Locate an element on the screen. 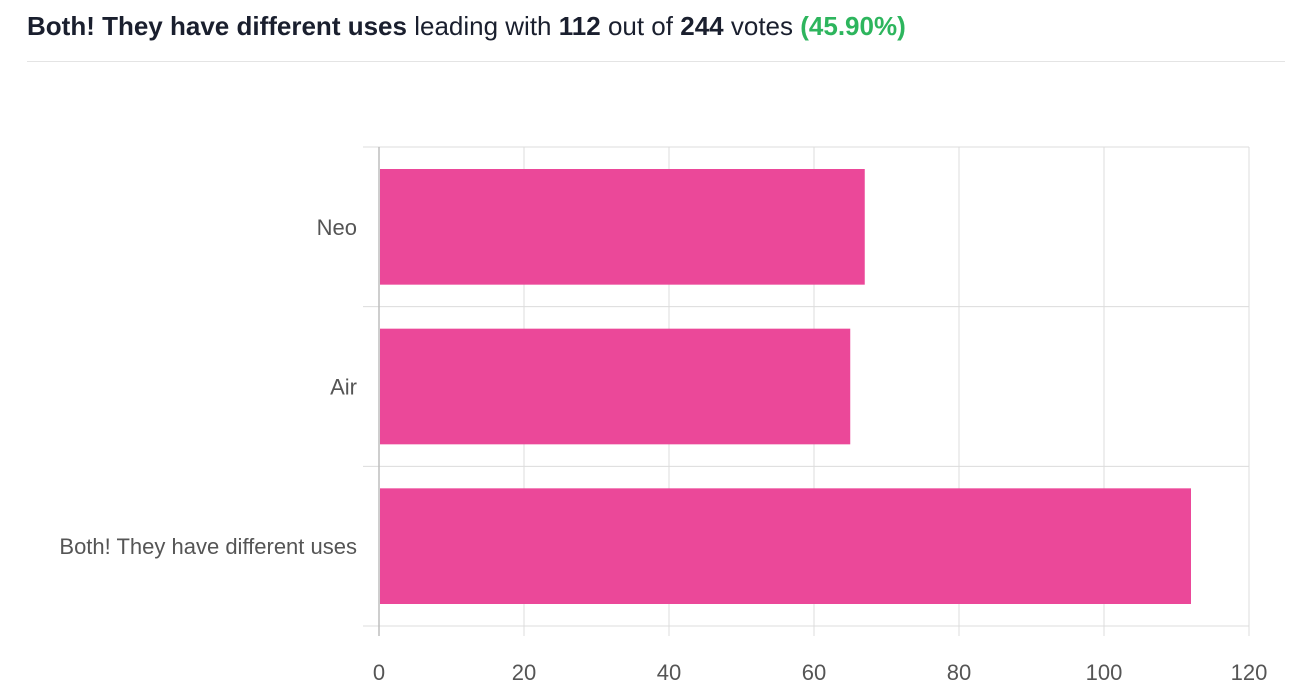 The height and width of the screenshot is (693, 1291). leading-with-text: leading with is located at coordinates (483, 26).